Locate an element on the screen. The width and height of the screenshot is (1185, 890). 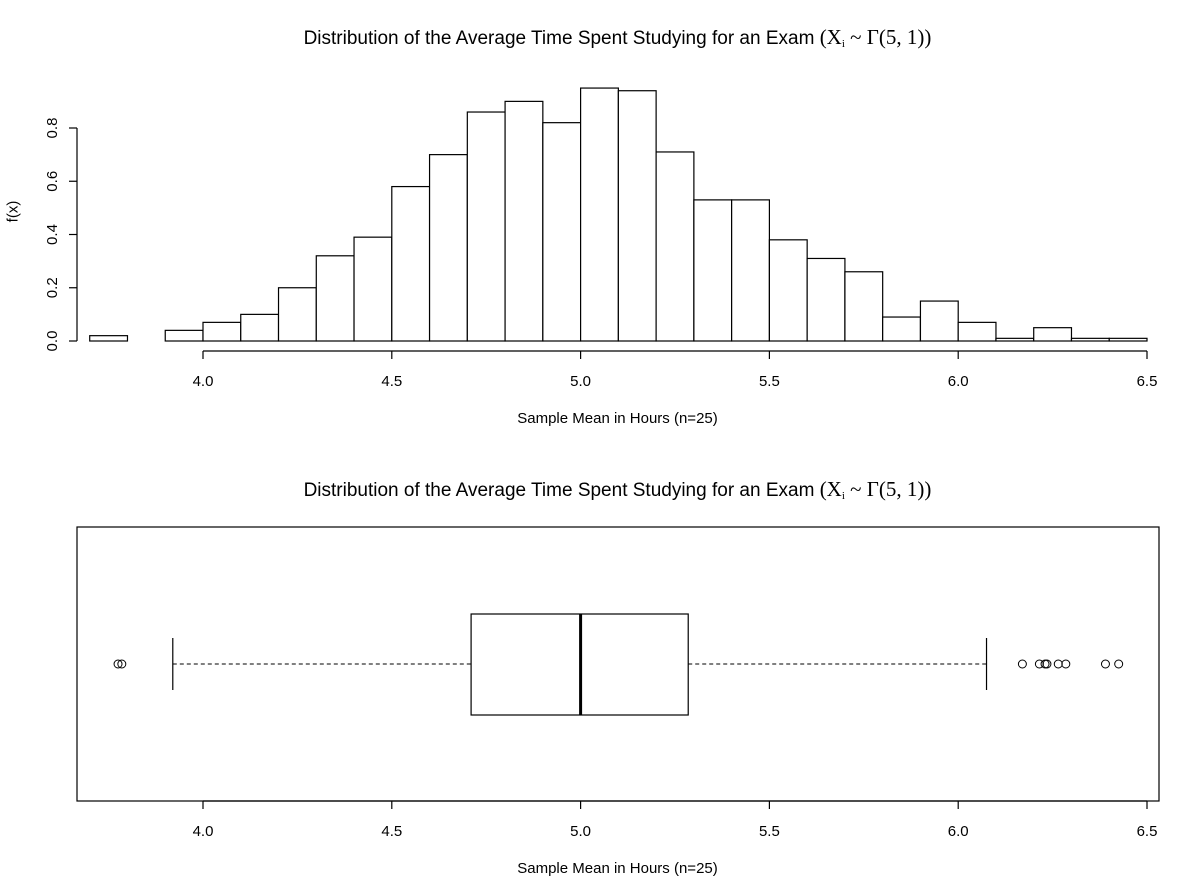
histogram-title-math: (Xi ~ Γ(5, 1)) is located at coordinates (875, 37).